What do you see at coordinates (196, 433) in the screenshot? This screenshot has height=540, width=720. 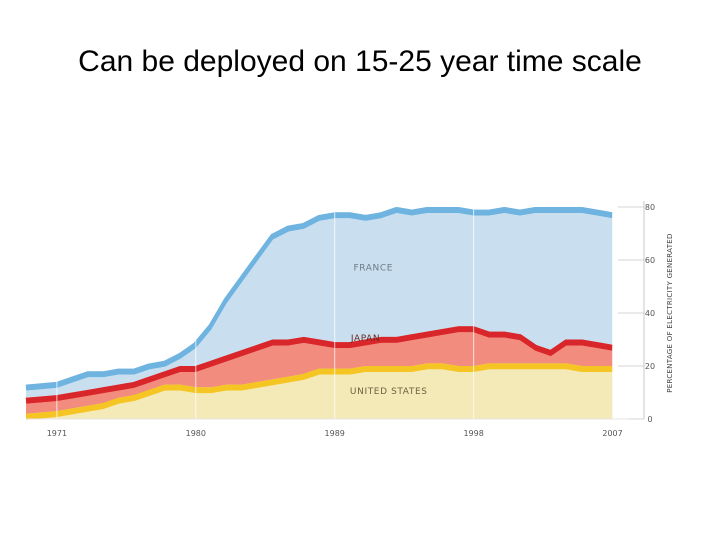 I see `x-tick-label-1980: 1980` at bounding box center [196, 433].